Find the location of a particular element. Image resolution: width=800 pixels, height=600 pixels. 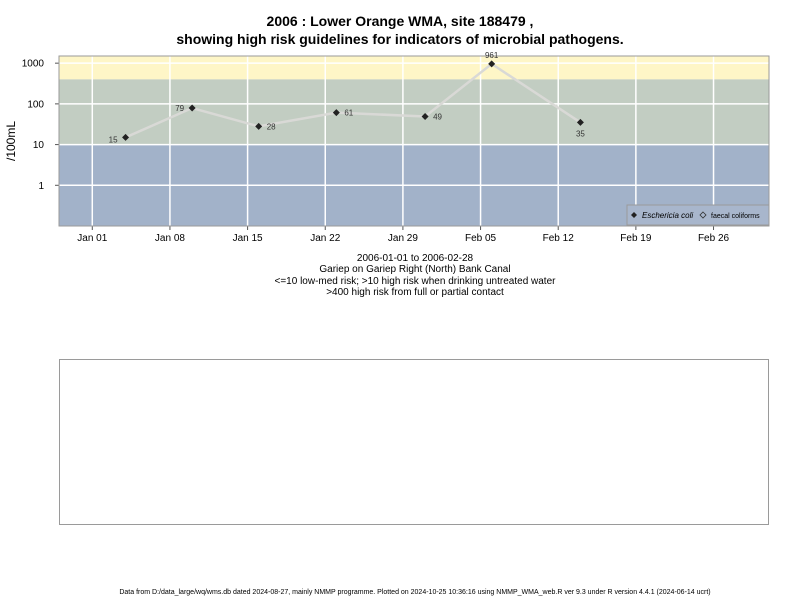

y-tick-label: 100 is located at coordinates (35, 104).